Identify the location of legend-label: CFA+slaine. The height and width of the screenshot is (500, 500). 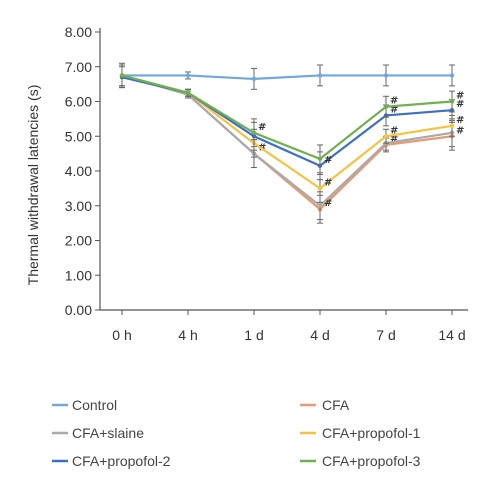
(108, 433).